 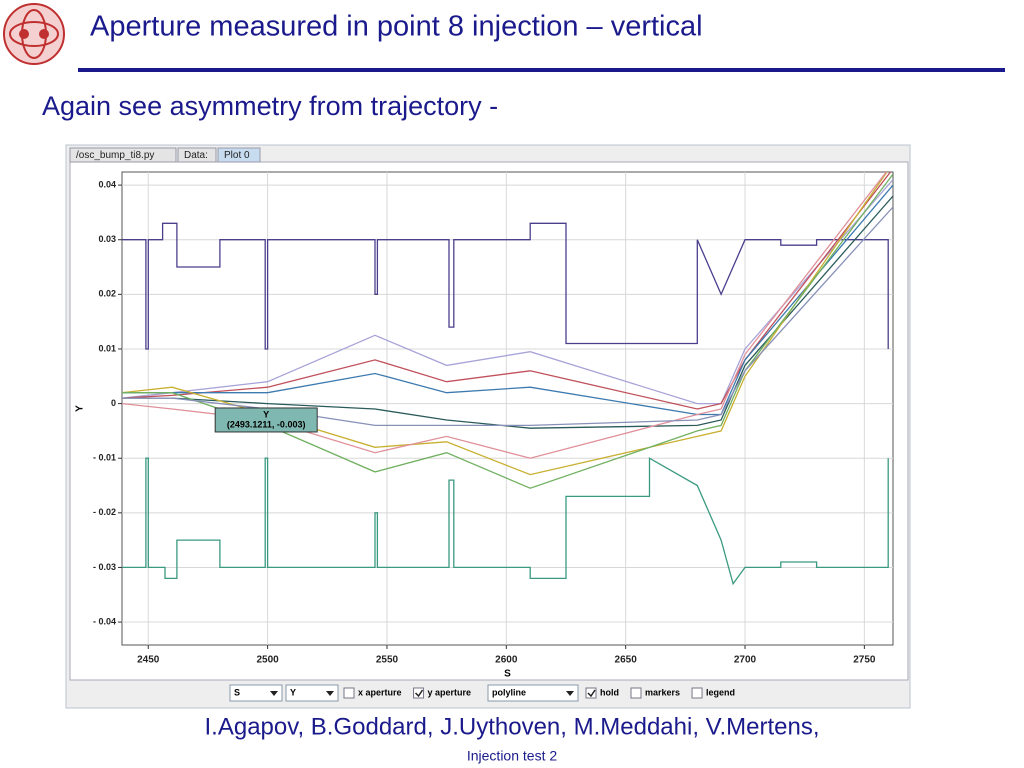 I want to click on checkbox-label: hold, so click(x=609, y=692).